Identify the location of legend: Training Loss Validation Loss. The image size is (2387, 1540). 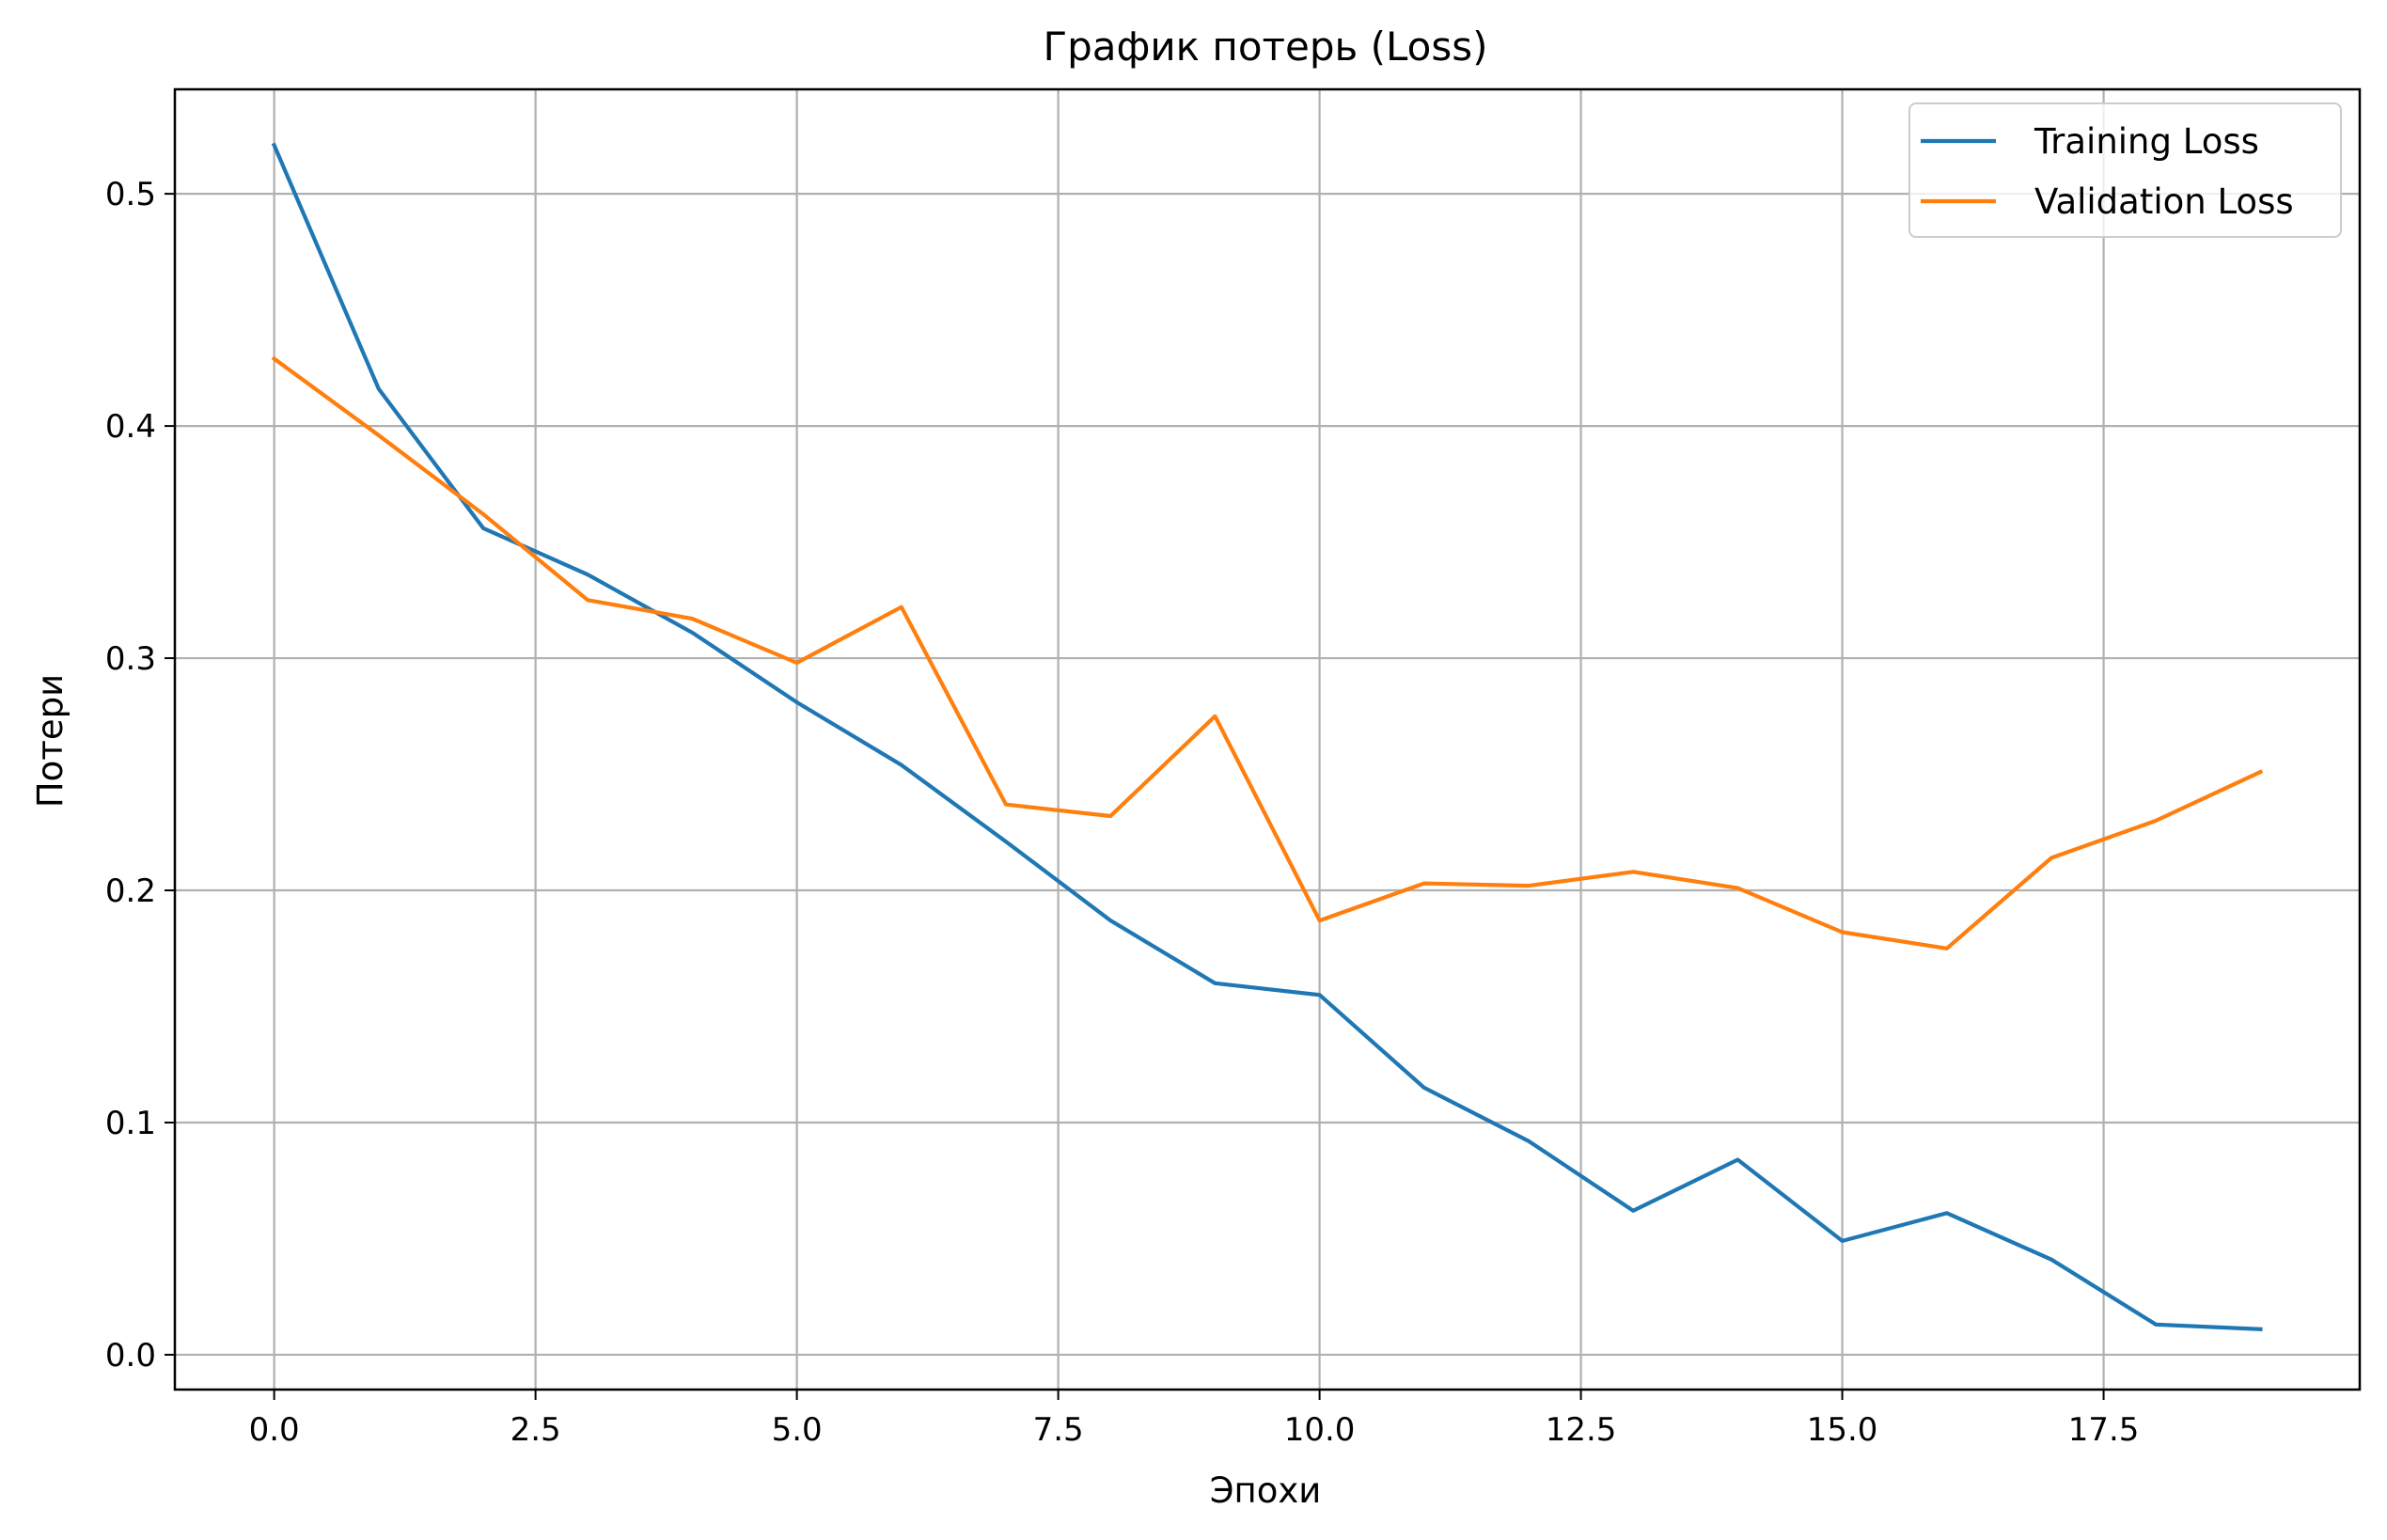
(2125, 170).